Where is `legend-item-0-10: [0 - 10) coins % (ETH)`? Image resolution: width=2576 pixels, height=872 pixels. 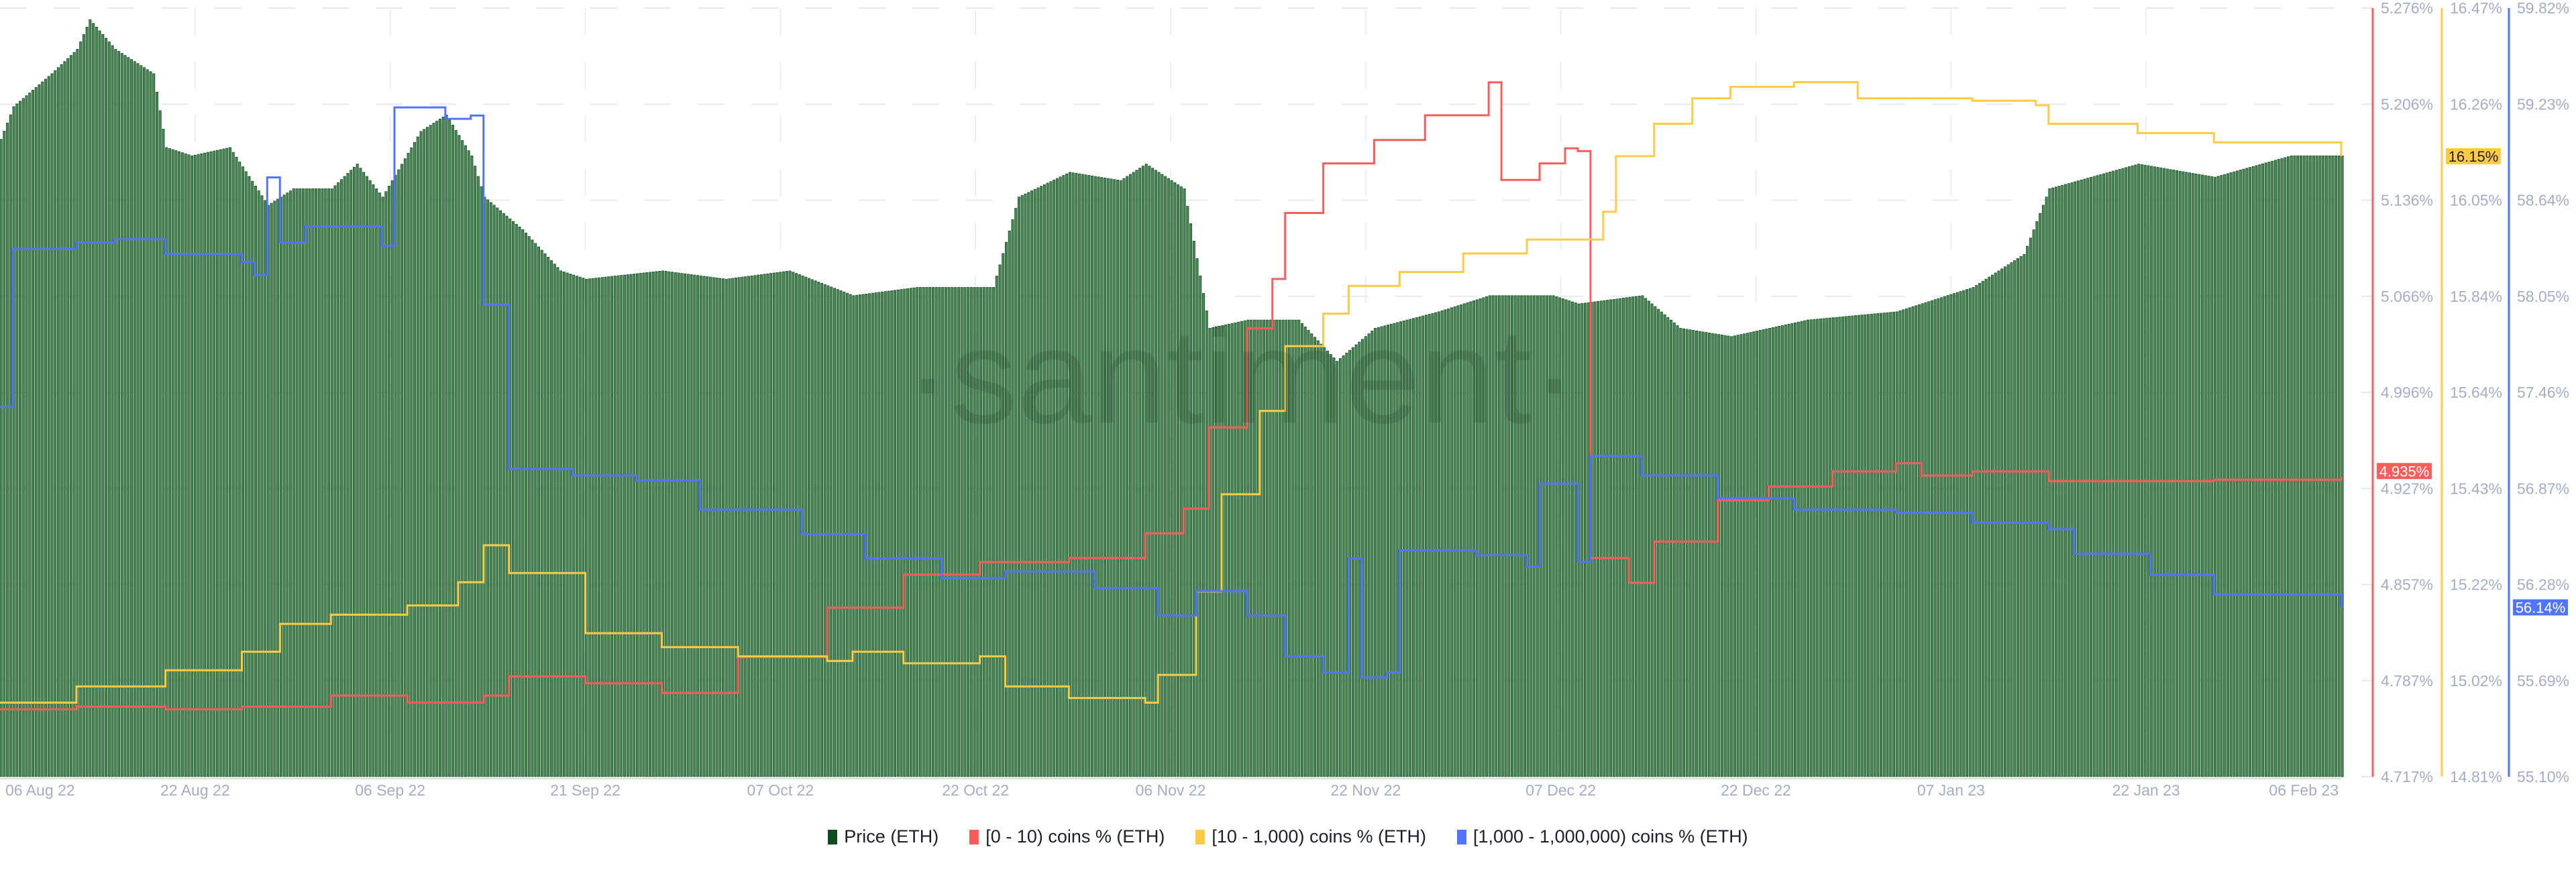
legend-item-0-10: [0 - 10) coins % (ETH) is located at coordinates (1067, 836).